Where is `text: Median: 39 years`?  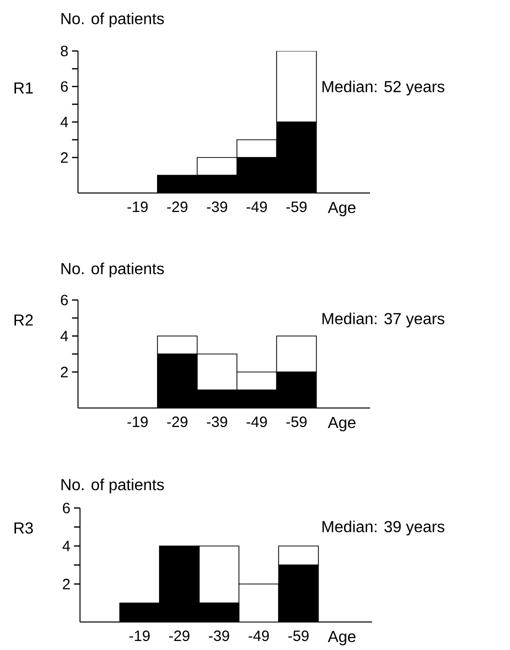
text: Median: 39 years is located at coordinates (383, 528).